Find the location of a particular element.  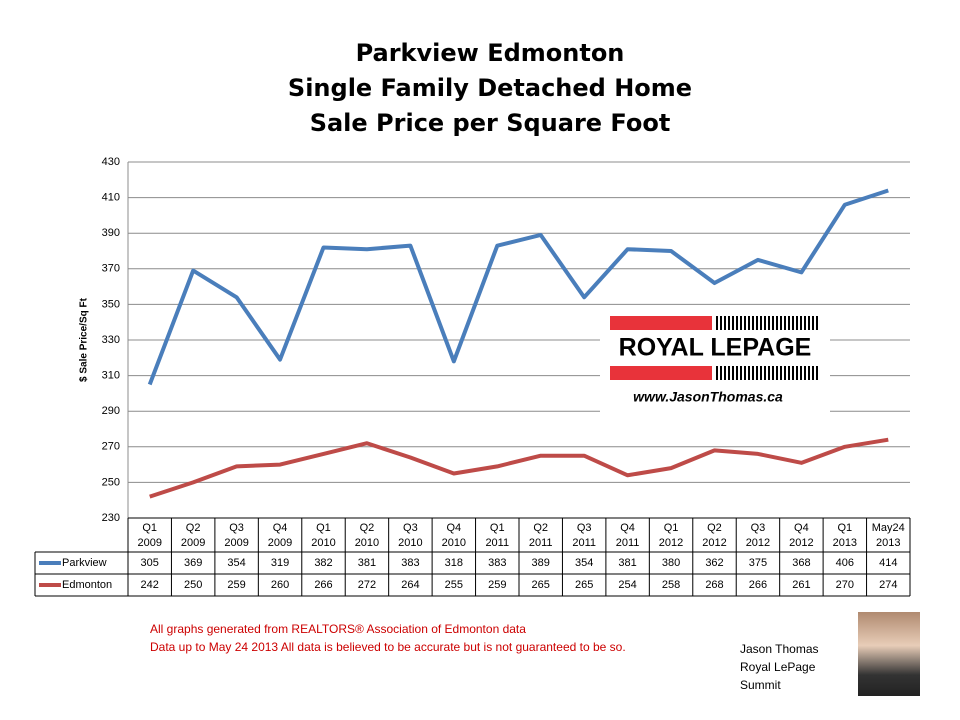

y-tick-label: 370 is located at coordinates (111, 269).